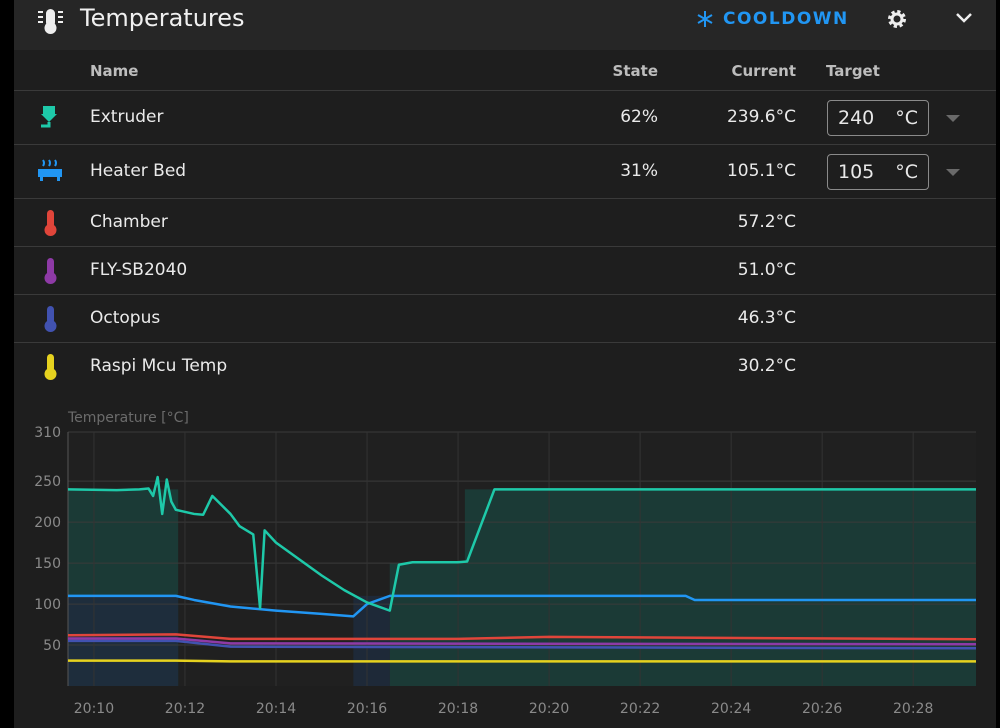  What do you see at coordinates (766, 222) in the screenshot?
I see `sensor-current: 57.2°C` at bounding box center [766, 222].